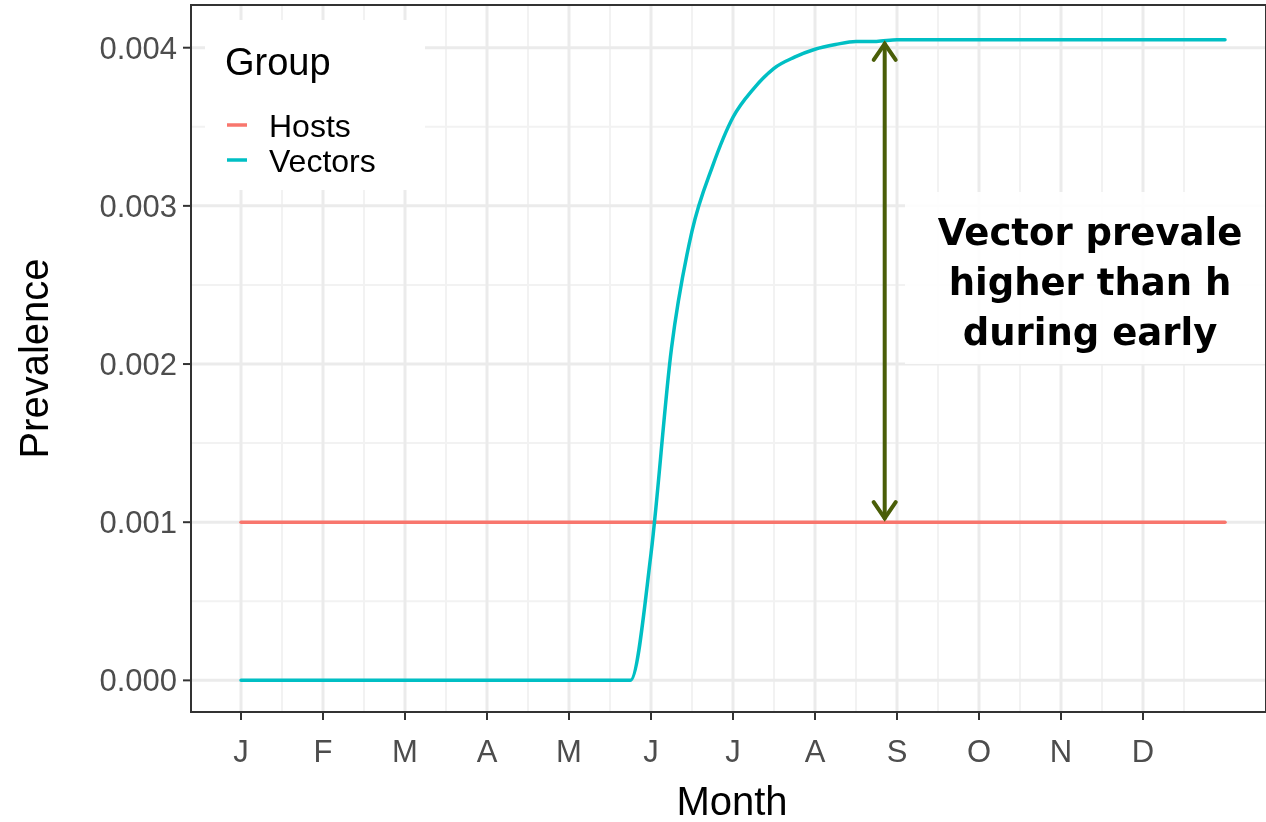 The width and height of the screenshot is (1266, 822). Describe the element at coordinates (138, 681) in the screenshot. I see `y-tick-label: 0.000` at that location.